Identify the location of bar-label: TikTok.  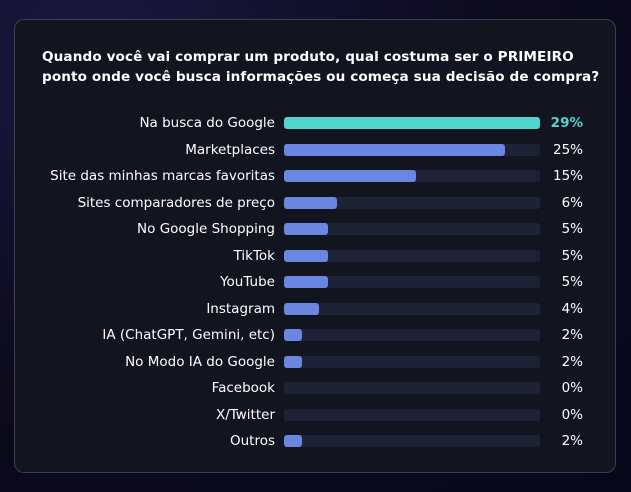
(254, 255).